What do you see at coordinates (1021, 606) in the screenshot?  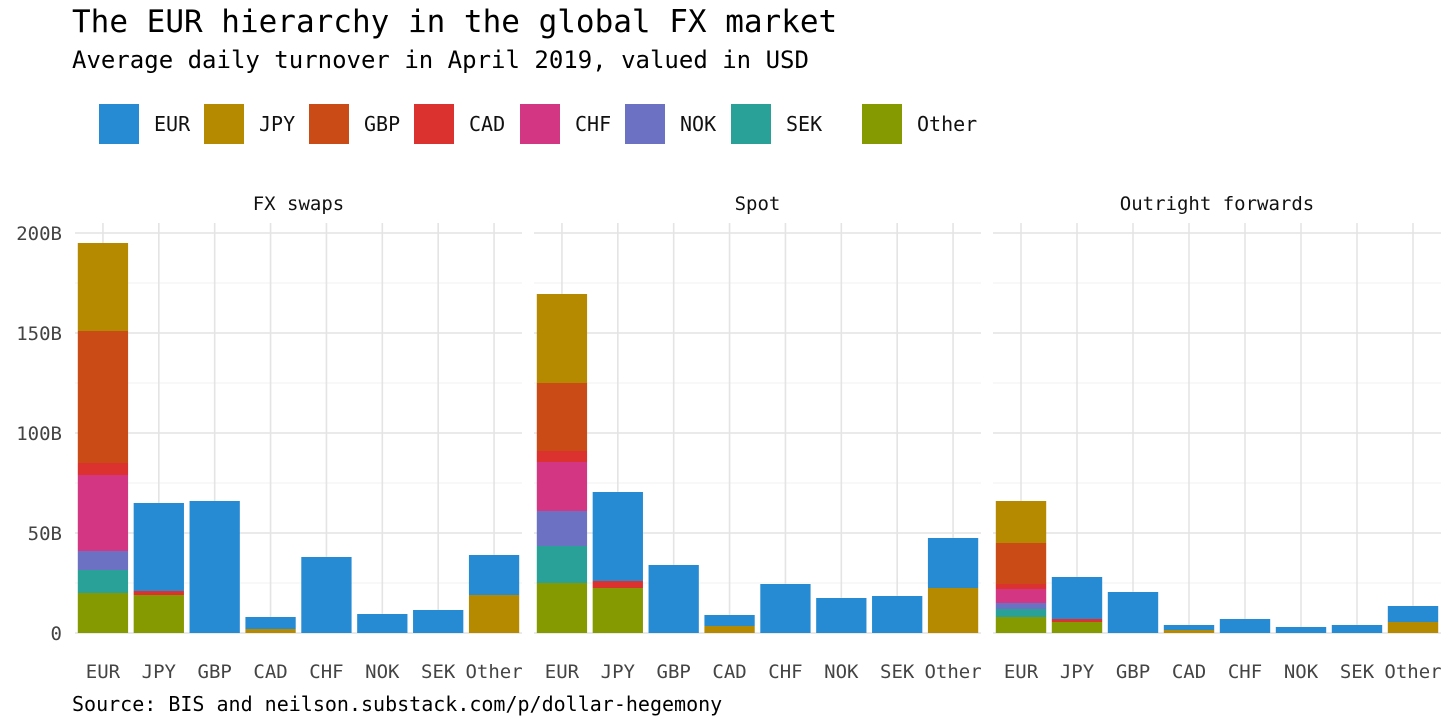 I see `bar-outright-forwards-eur-nok` at bounding box center [1021, 606].